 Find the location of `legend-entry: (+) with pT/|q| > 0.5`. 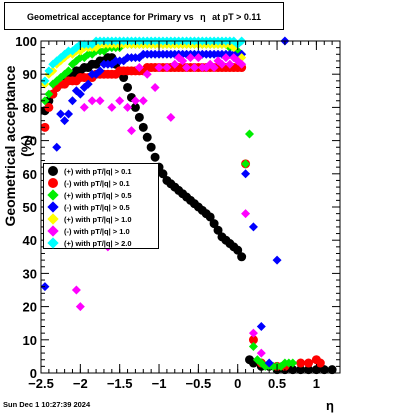

legend-entry: (+) with pT/|q| > 0.5 is located at coordinates (101, 195).